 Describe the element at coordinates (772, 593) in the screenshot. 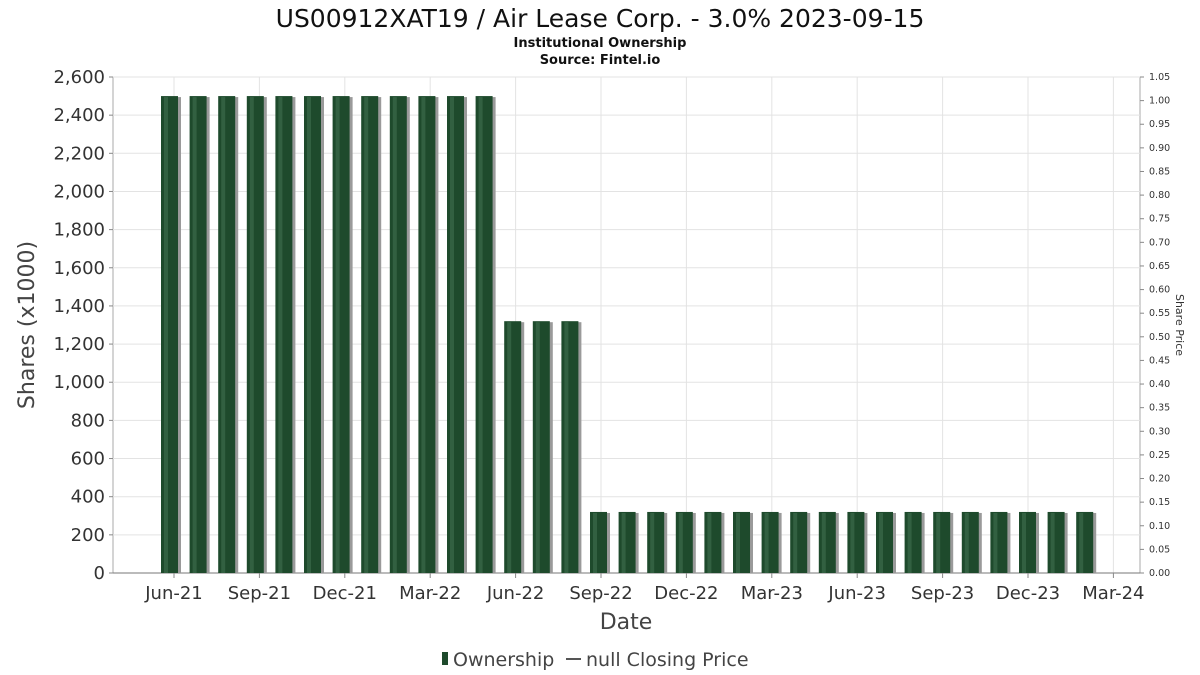

I see `x-tick-label: Mar-23` at that location.